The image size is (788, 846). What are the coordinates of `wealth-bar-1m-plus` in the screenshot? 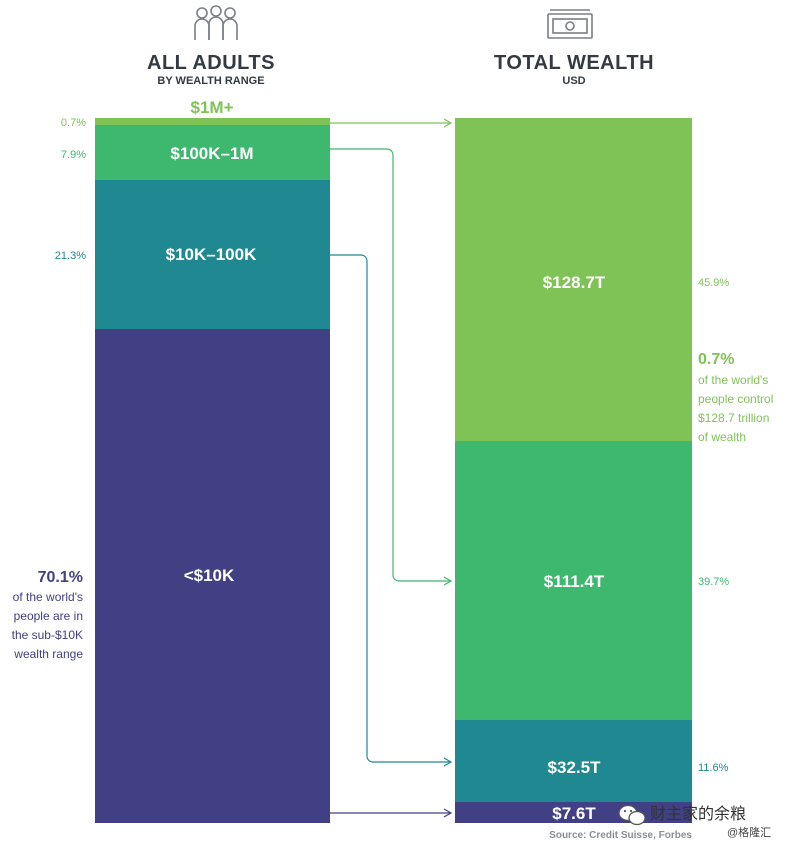 It's located at (573, 279).